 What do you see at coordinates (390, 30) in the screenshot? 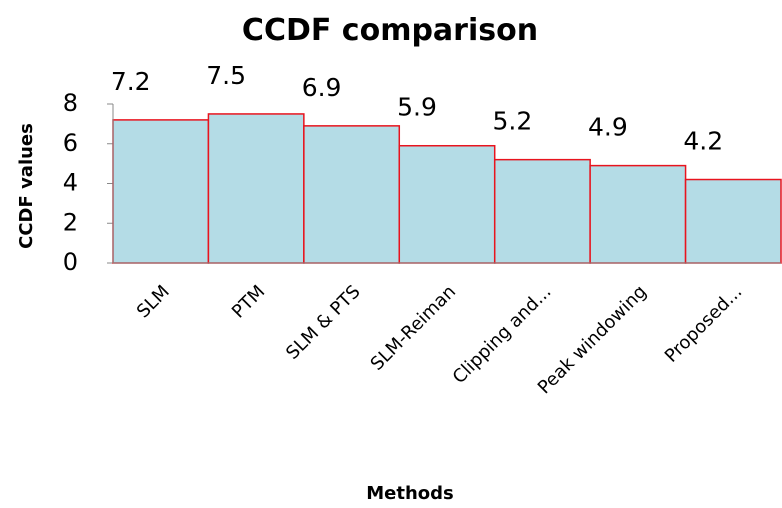
I see `chart-title: CCDF comparison` at bounding box center [390, 30].